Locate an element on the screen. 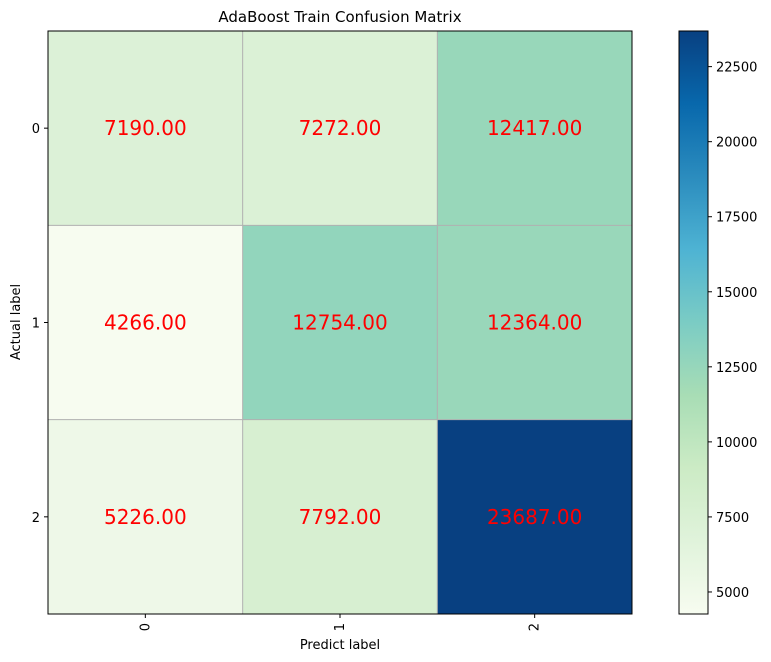 The width and height of the screenshot is (771, 662). colorbar-tick-label: 17500 is located at coordinates (736, 218).